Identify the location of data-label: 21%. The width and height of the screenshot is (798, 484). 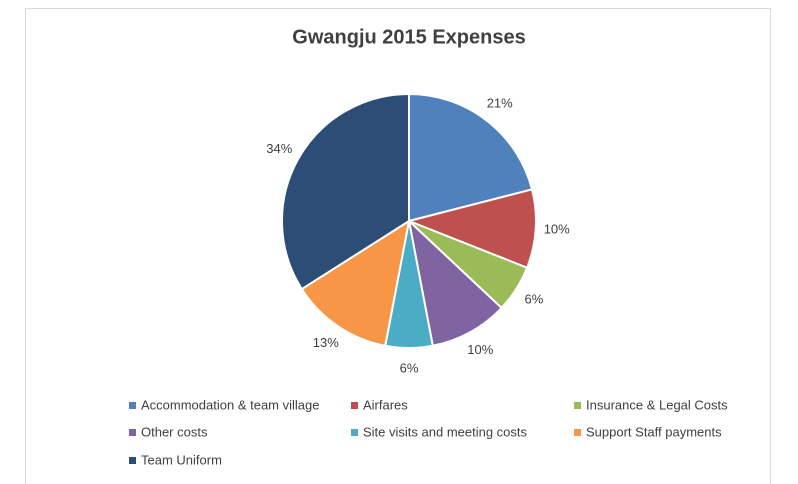
(500, 102).